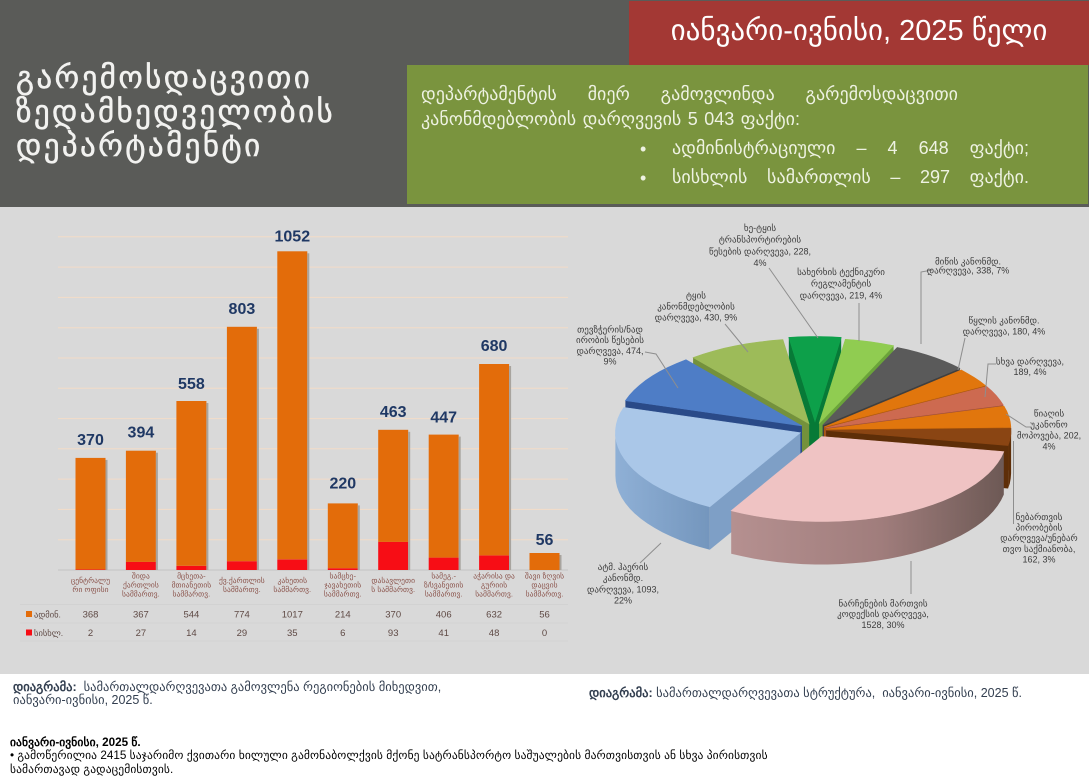 The height and width of the screenshot is (784, 1089). What do you see at coordinates (1039, 528) in the screenshot?
I see `svg-text: პირობების` at bounding box center [1039, 528].